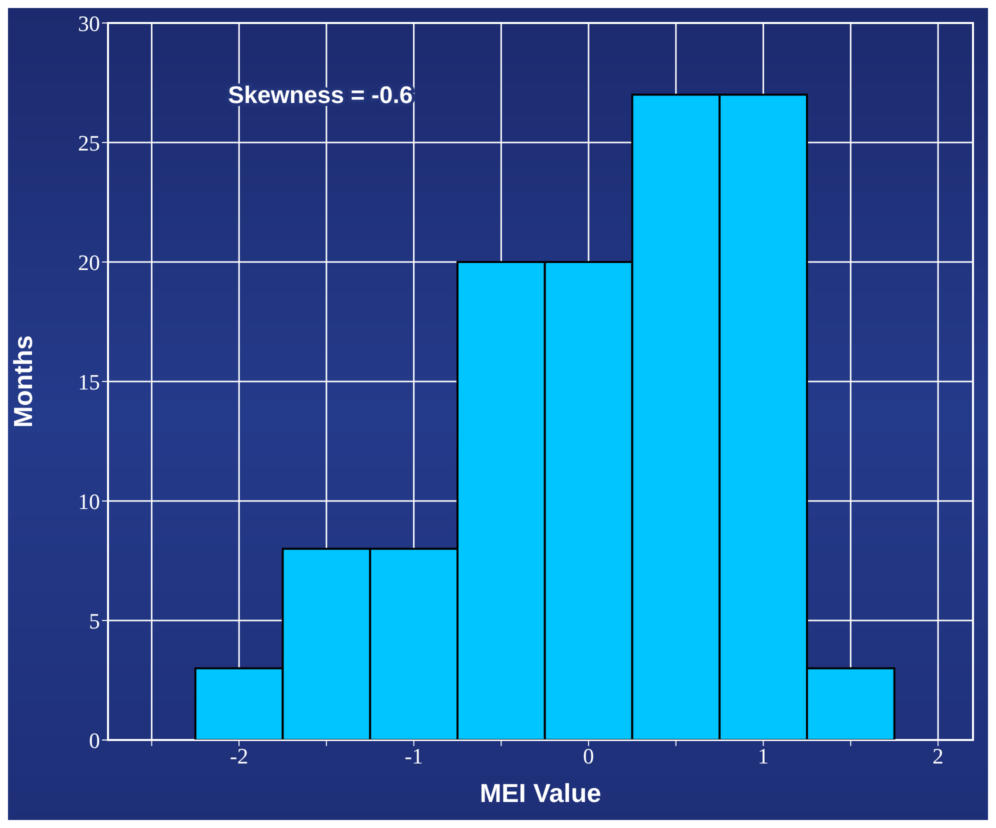  What do you see at coordinates (588, 756) in the screenshot?
I see `x-tick-label: 0` at bounding box center [588, 756].